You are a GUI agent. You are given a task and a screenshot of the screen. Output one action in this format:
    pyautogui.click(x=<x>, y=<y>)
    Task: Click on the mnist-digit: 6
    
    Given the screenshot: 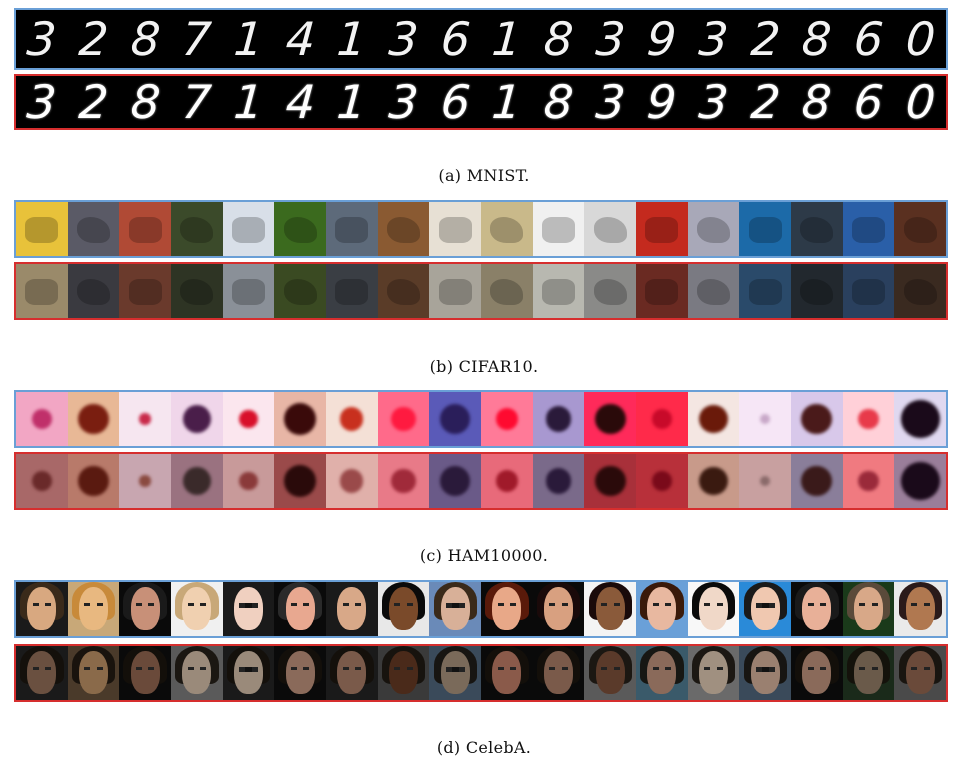 What is the action you would take?
    pyautogui.click(x=869, y=102)
    